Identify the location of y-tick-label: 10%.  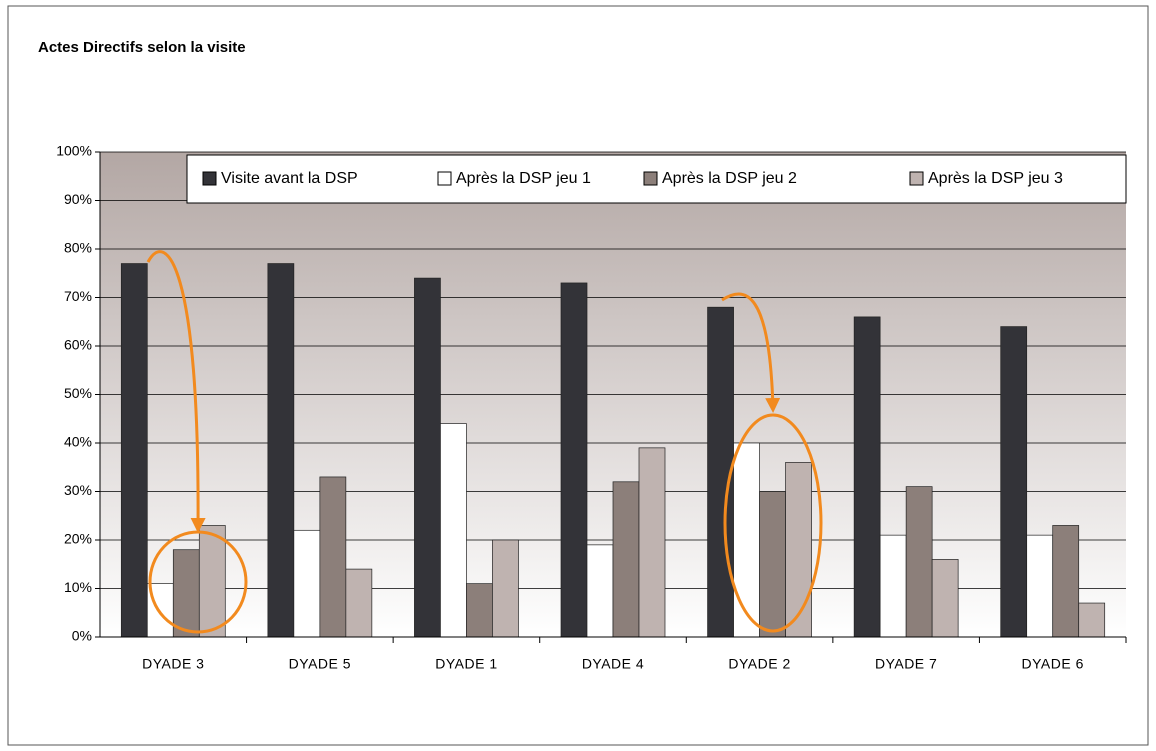
(78, 587).